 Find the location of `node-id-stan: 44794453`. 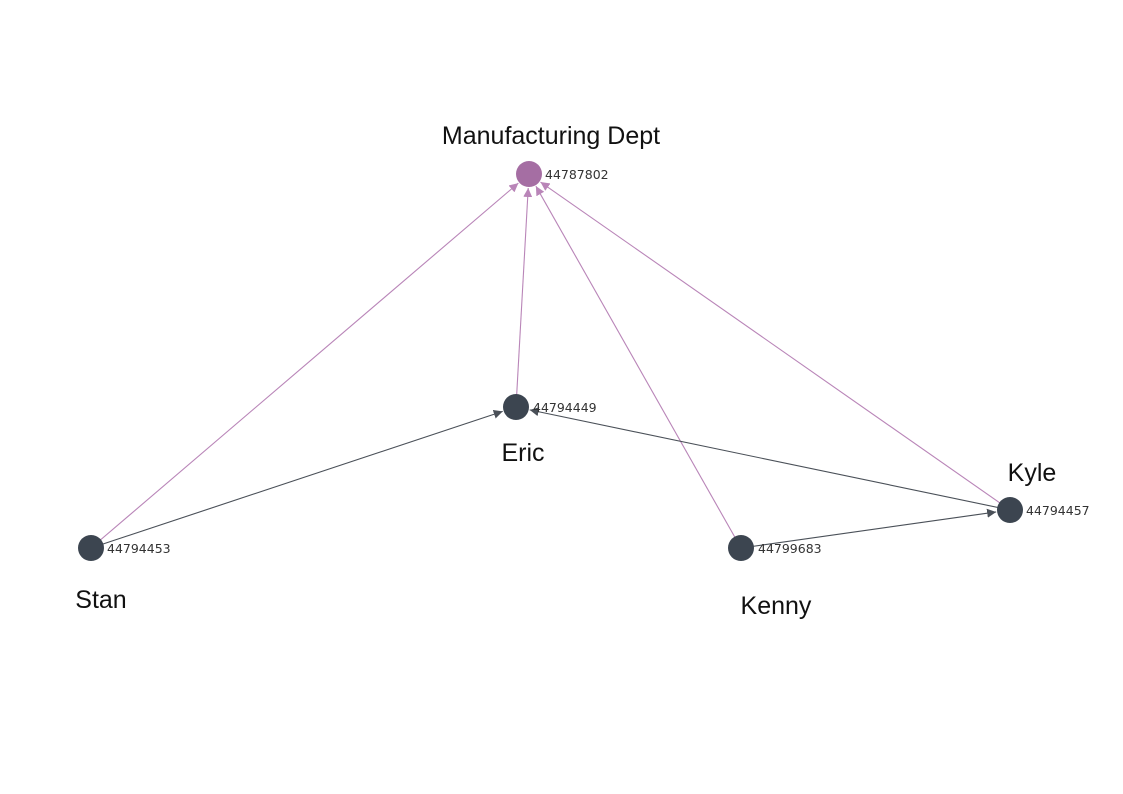

node-id-stan: 44794453 is located at coordinates (139, 548).